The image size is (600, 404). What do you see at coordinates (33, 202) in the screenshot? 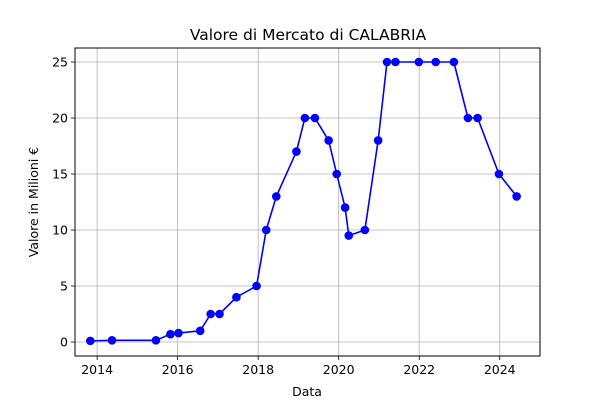
I see `y-axis-label: Valore in Milioni €` at bounding box center [33, 202].